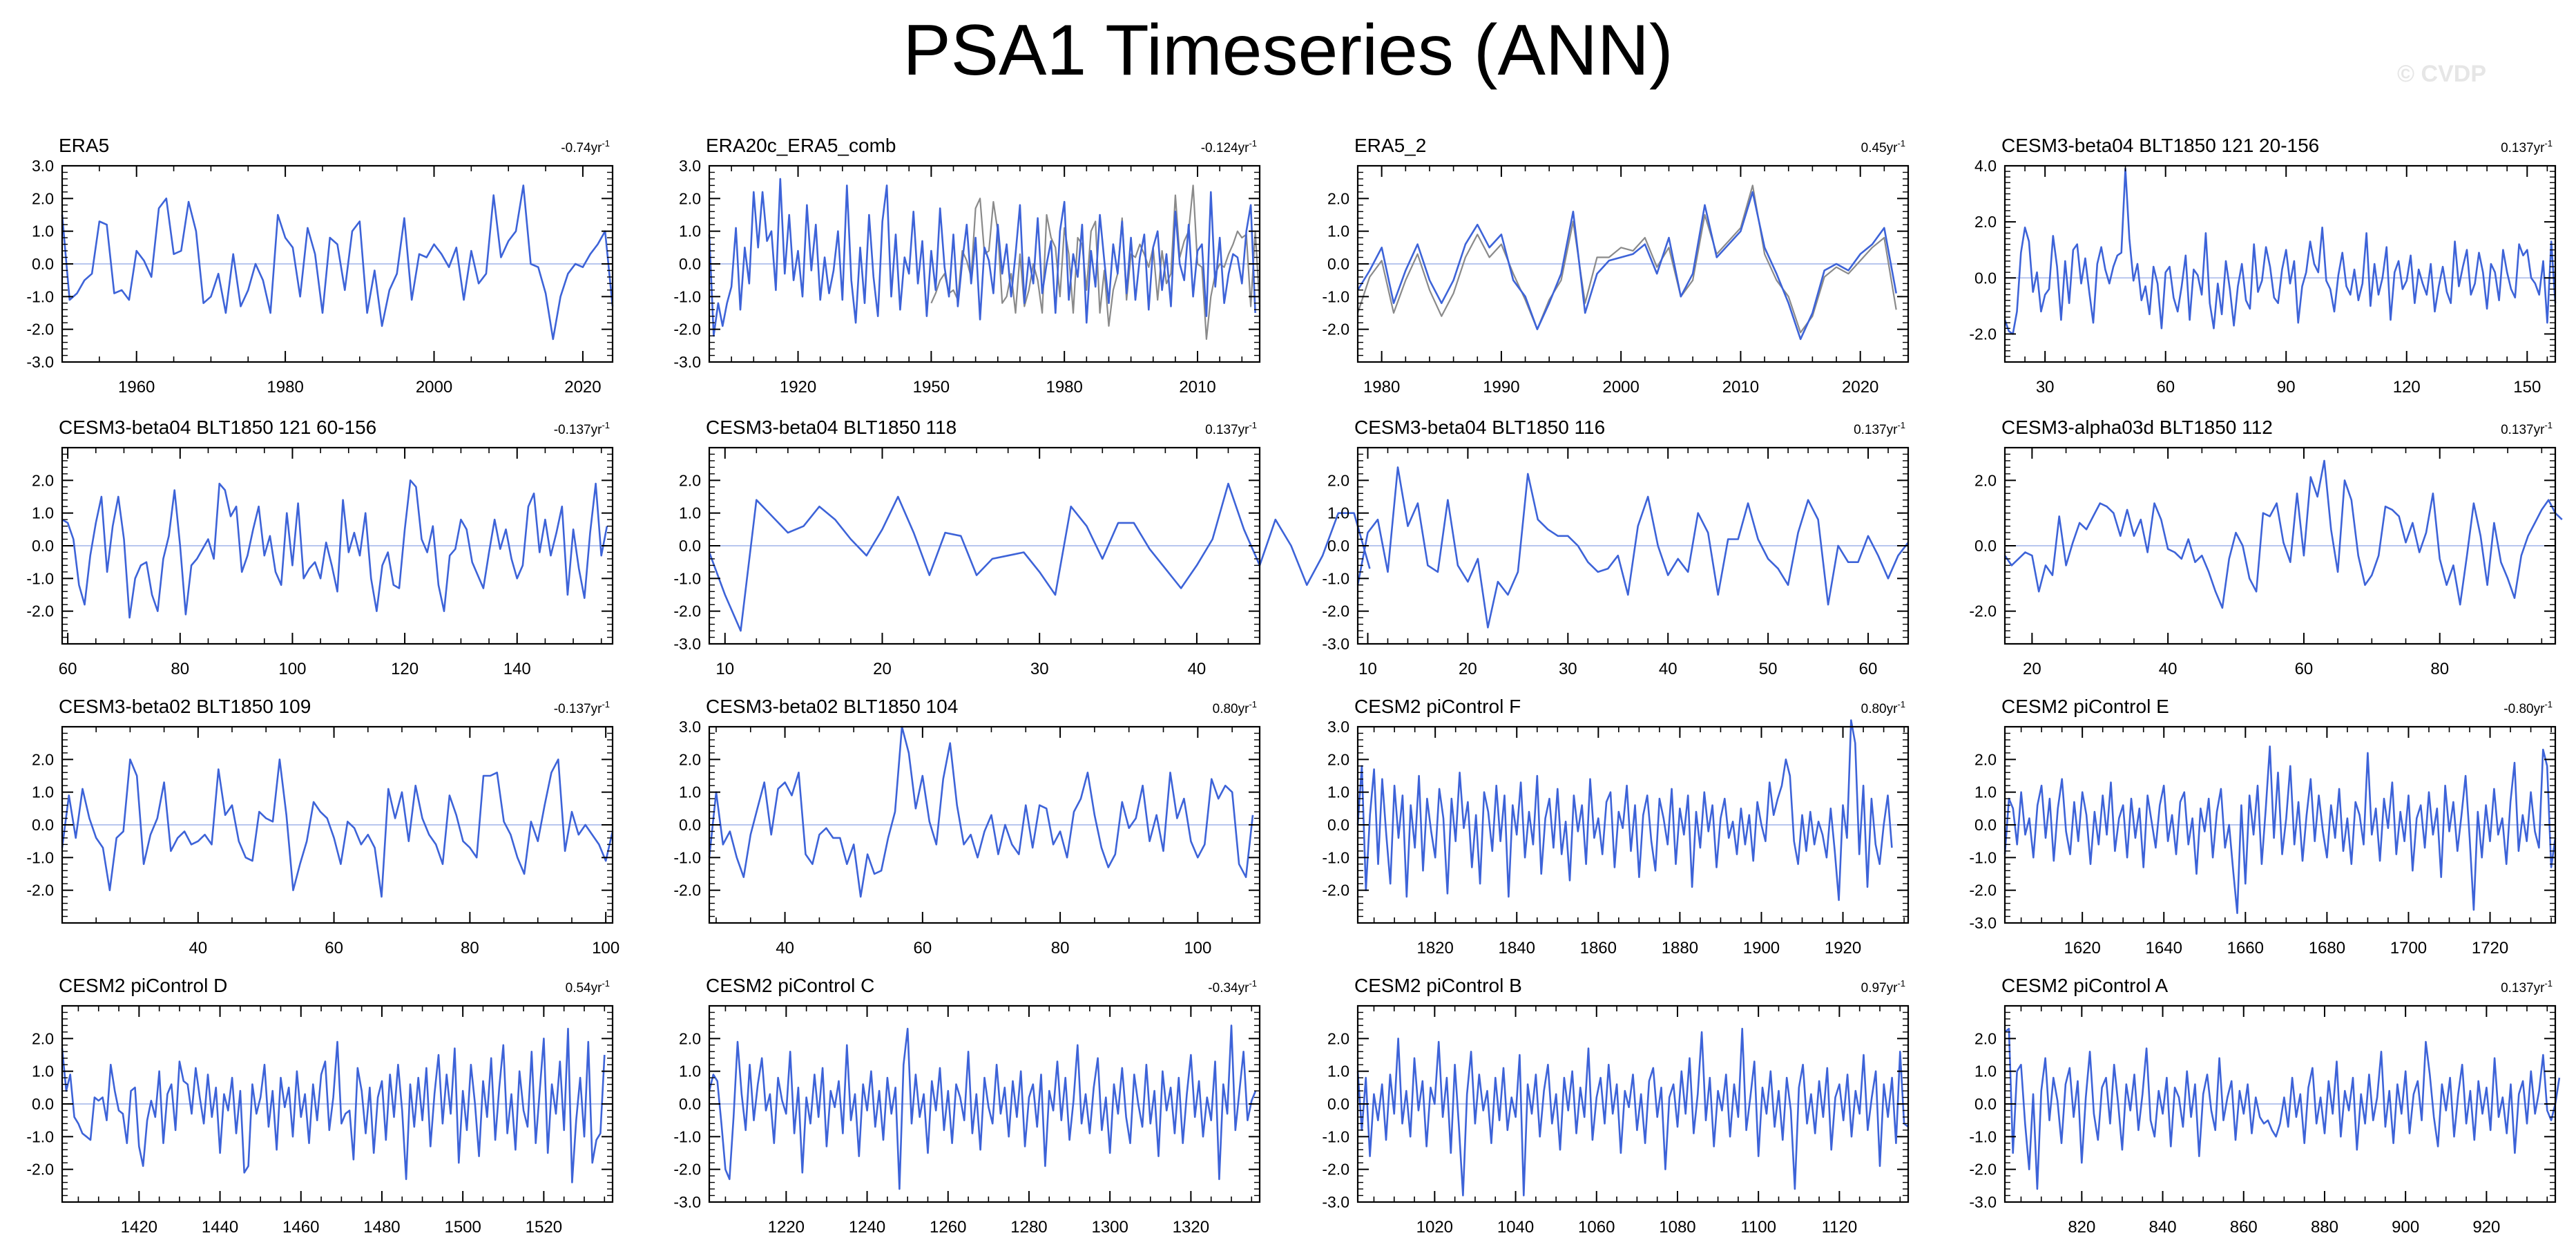 This screenshot has width=2576, height=1258. I want to click on x-tick-label: 1300, so click(1109, 1227).